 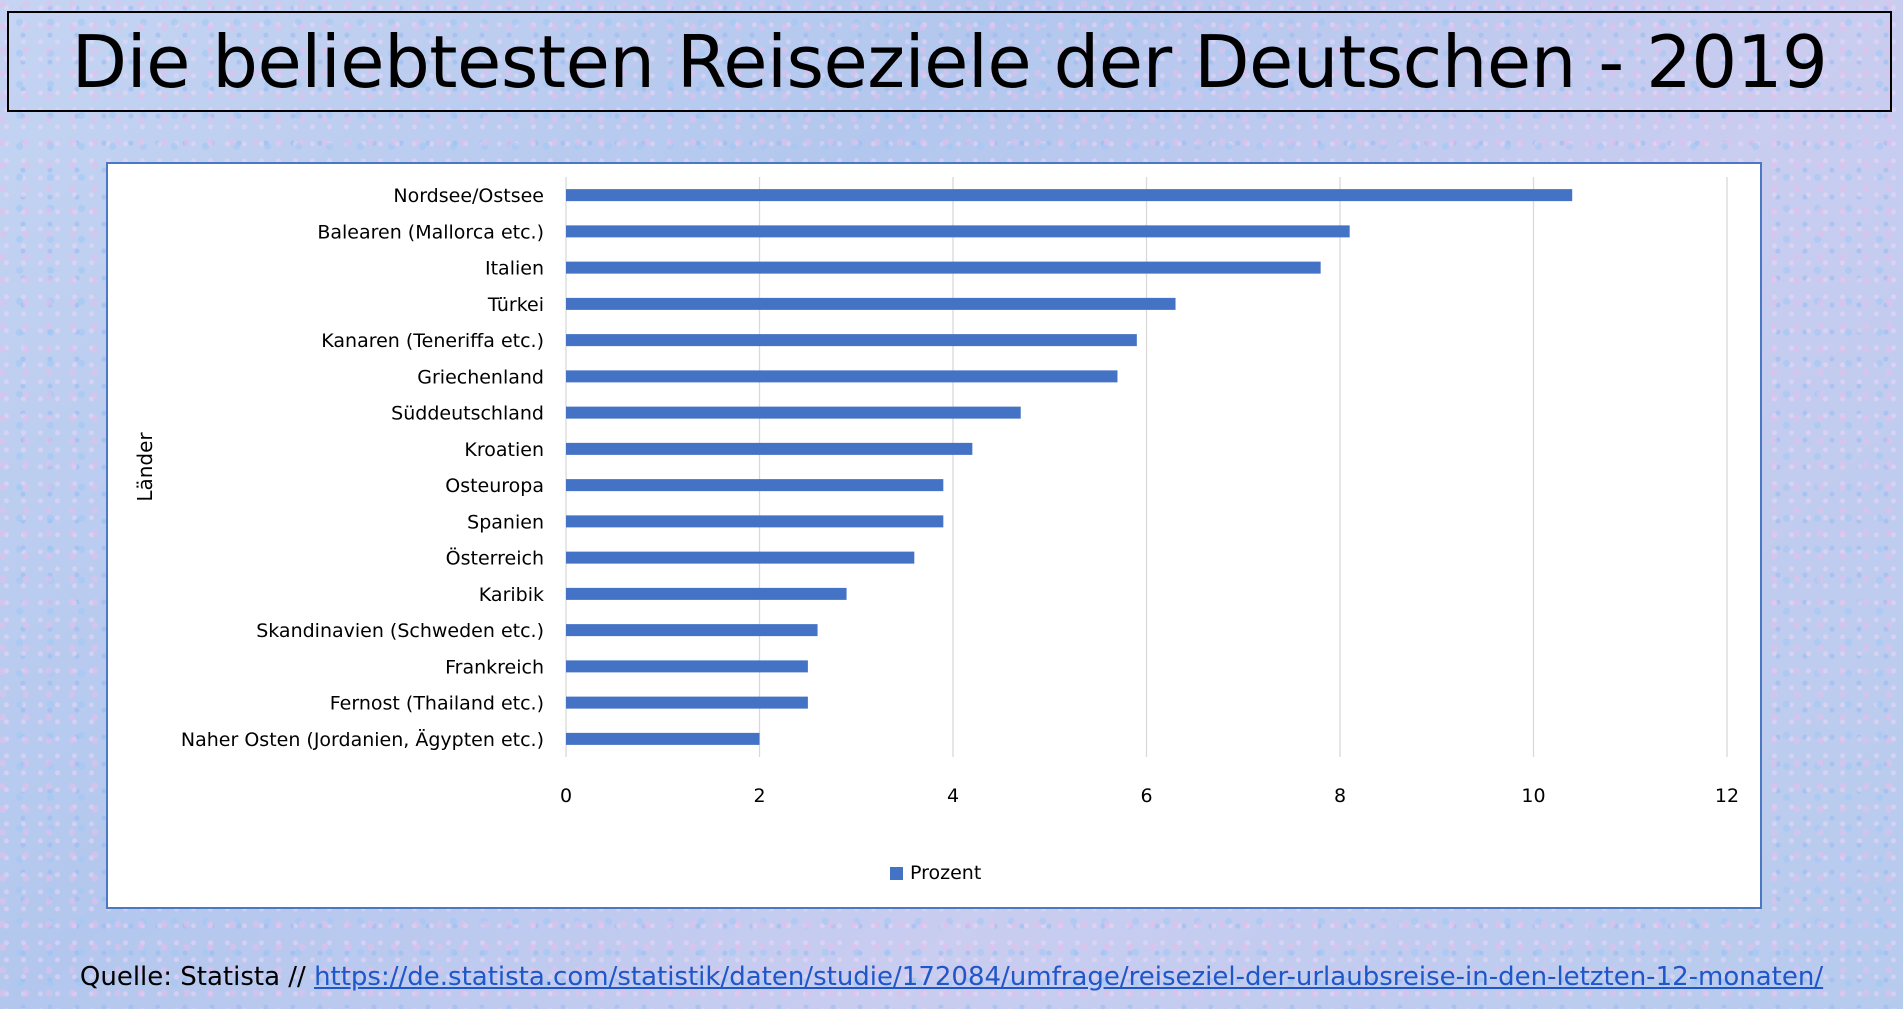 I want to click on x-tick-label-6: 6, so click(x=1146, y=796).